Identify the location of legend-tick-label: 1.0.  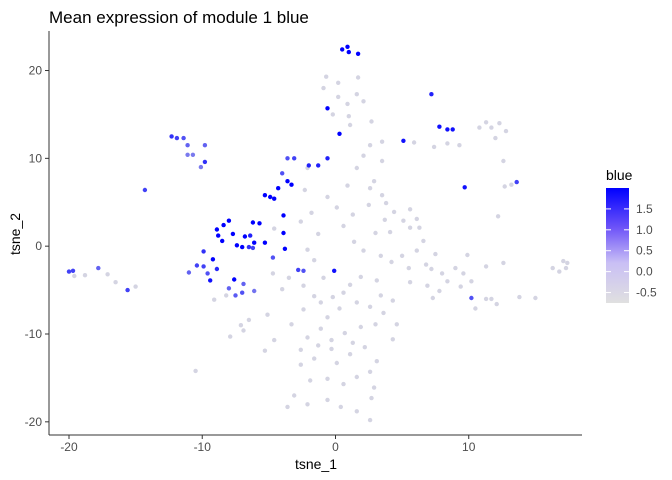
(644, 230).